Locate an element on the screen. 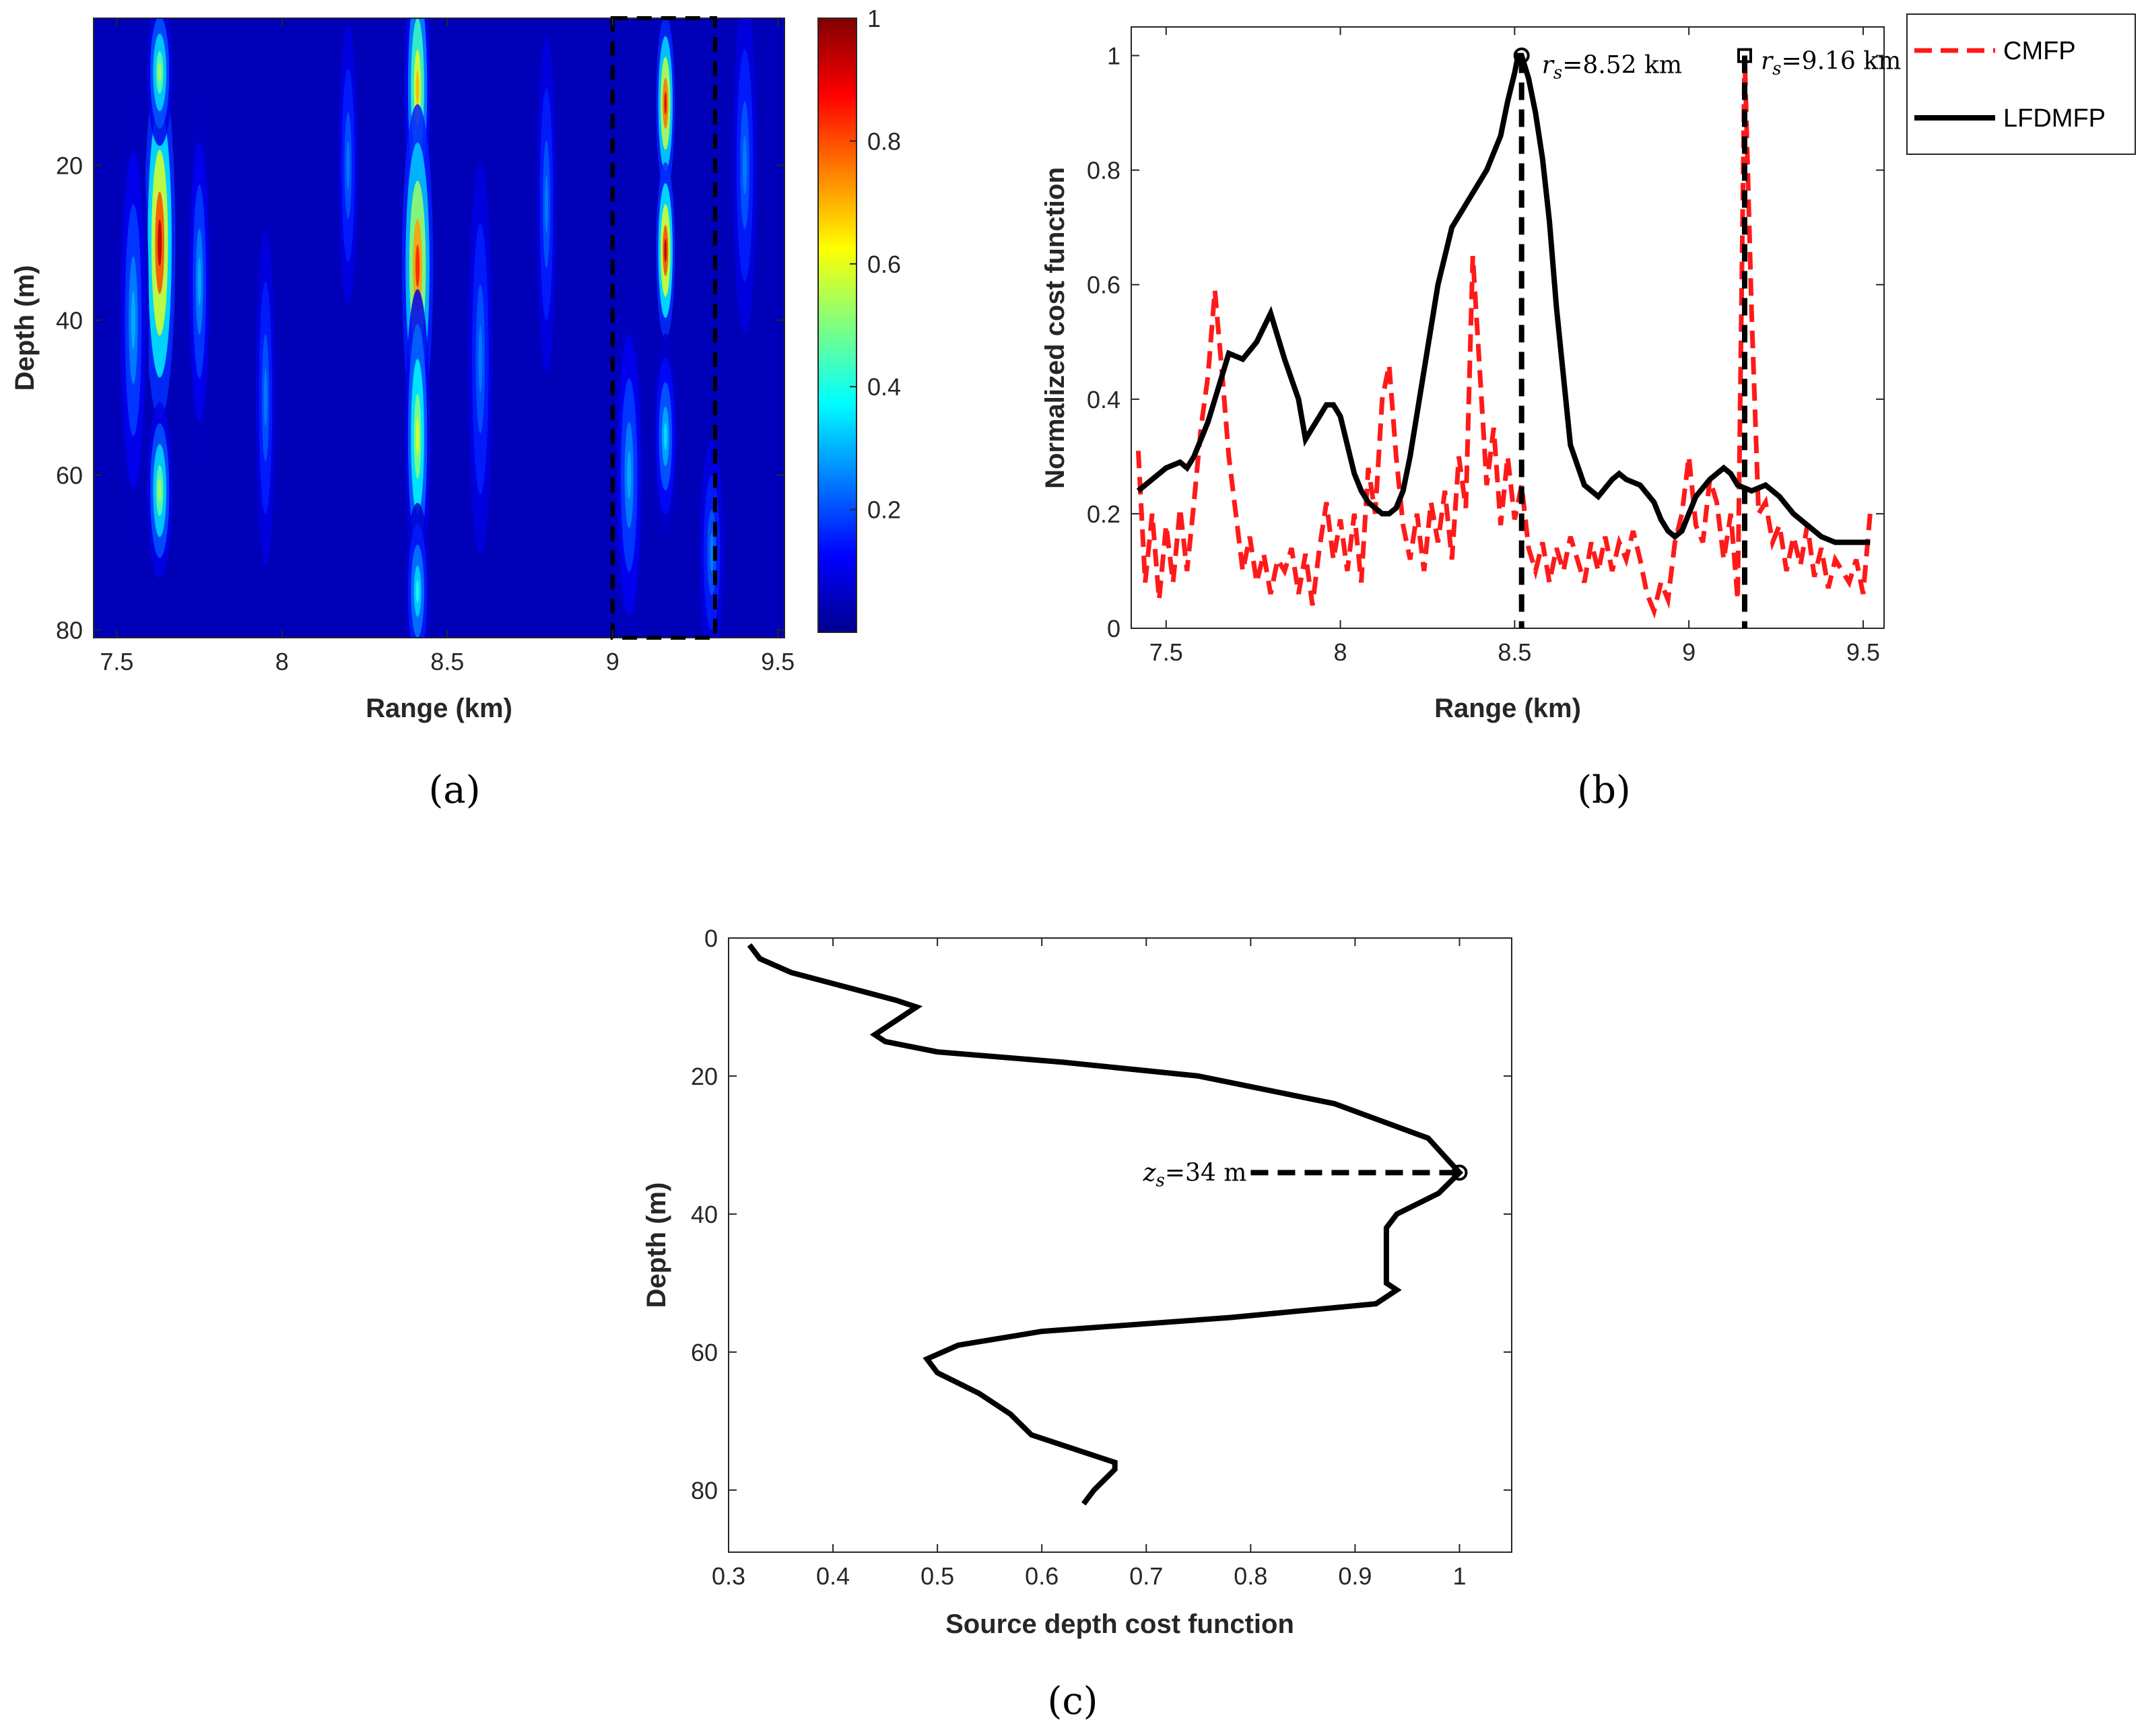  colorbar is located at coordinates (837, 325).